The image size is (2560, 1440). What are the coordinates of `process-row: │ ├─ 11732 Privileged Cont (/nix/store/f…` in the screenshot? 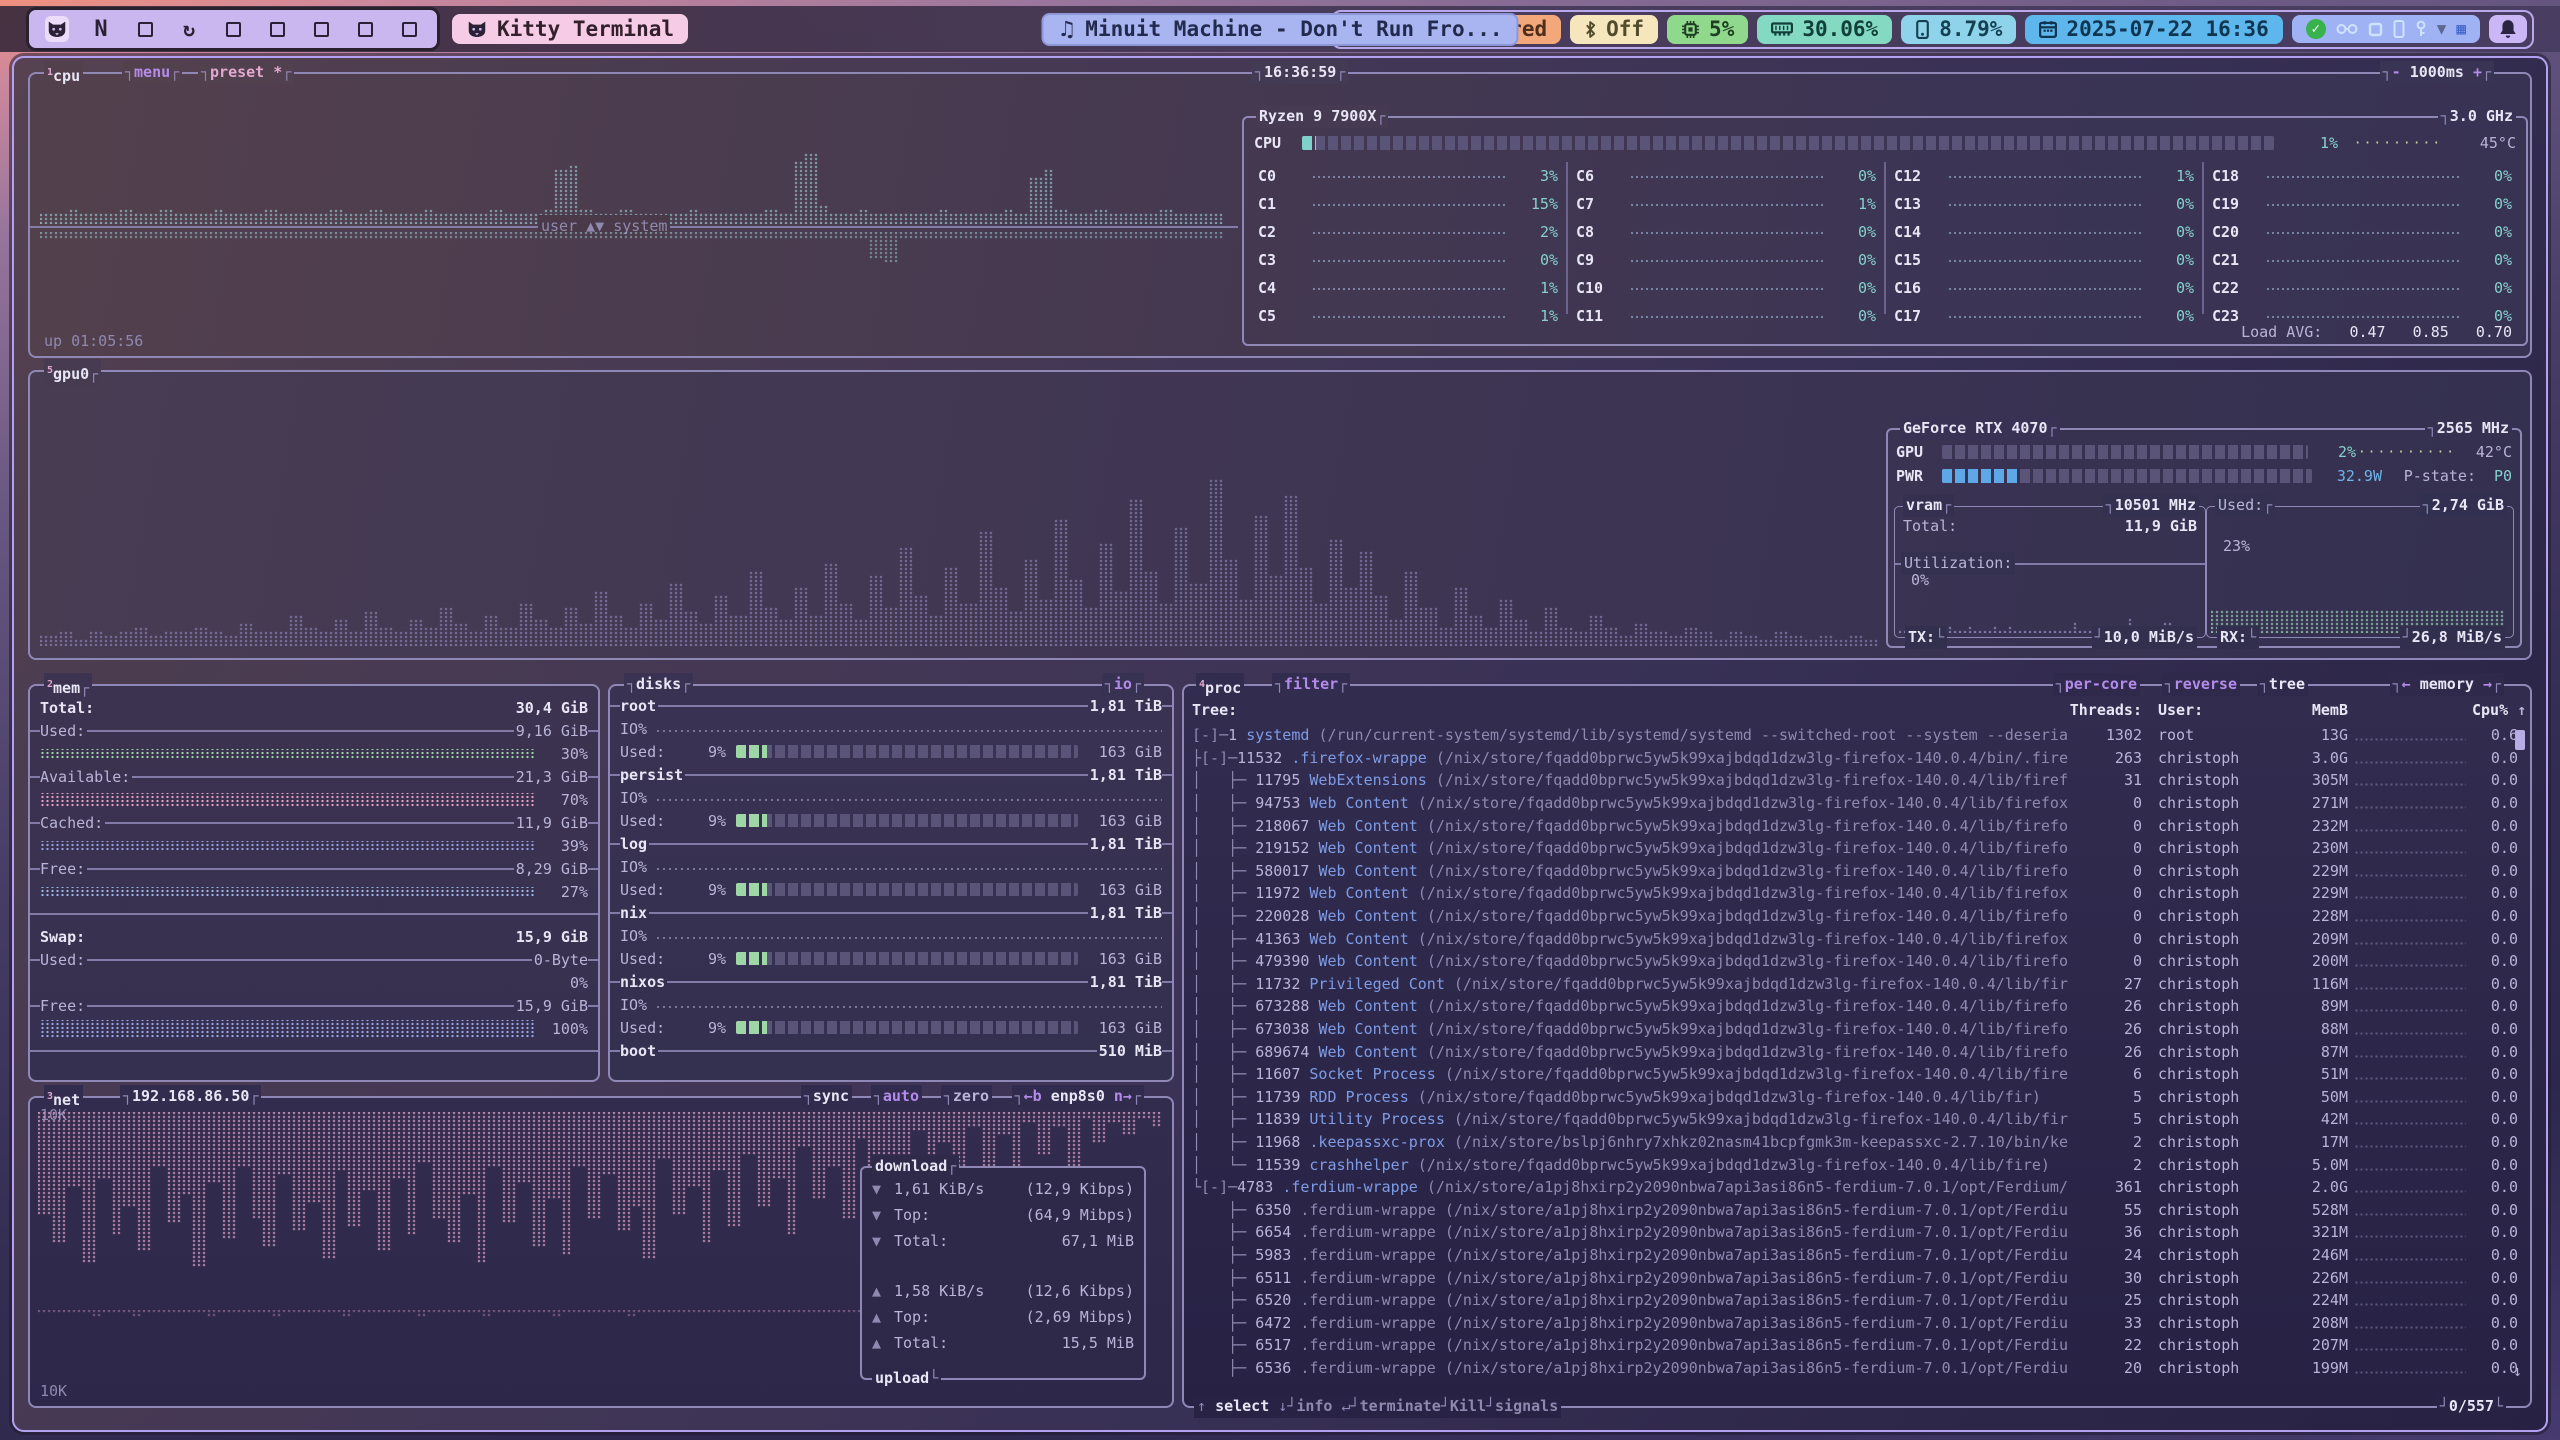 It's located at (1855, 983).